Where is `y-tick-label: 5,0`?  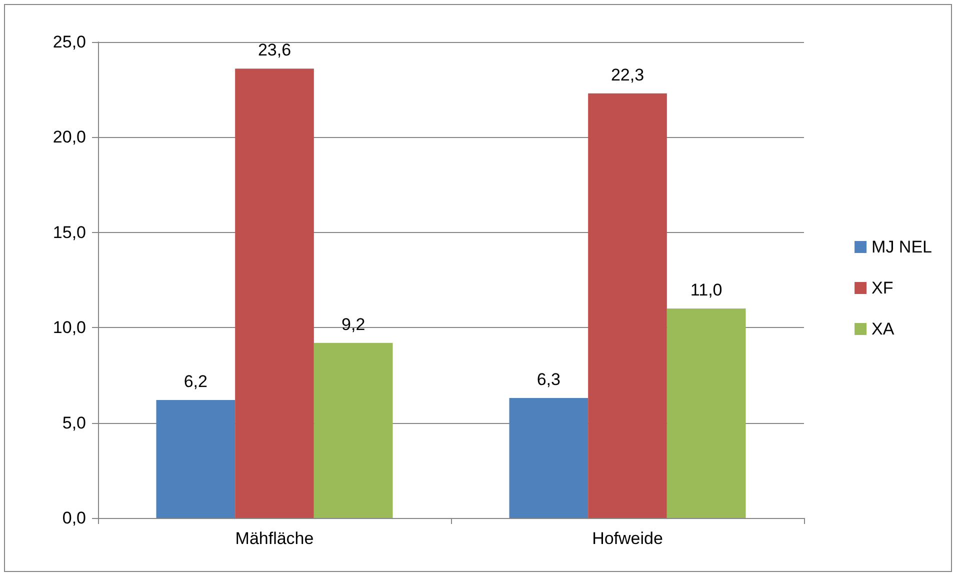
y-tick-label: 5,0 is located at coordinates (74, 422).